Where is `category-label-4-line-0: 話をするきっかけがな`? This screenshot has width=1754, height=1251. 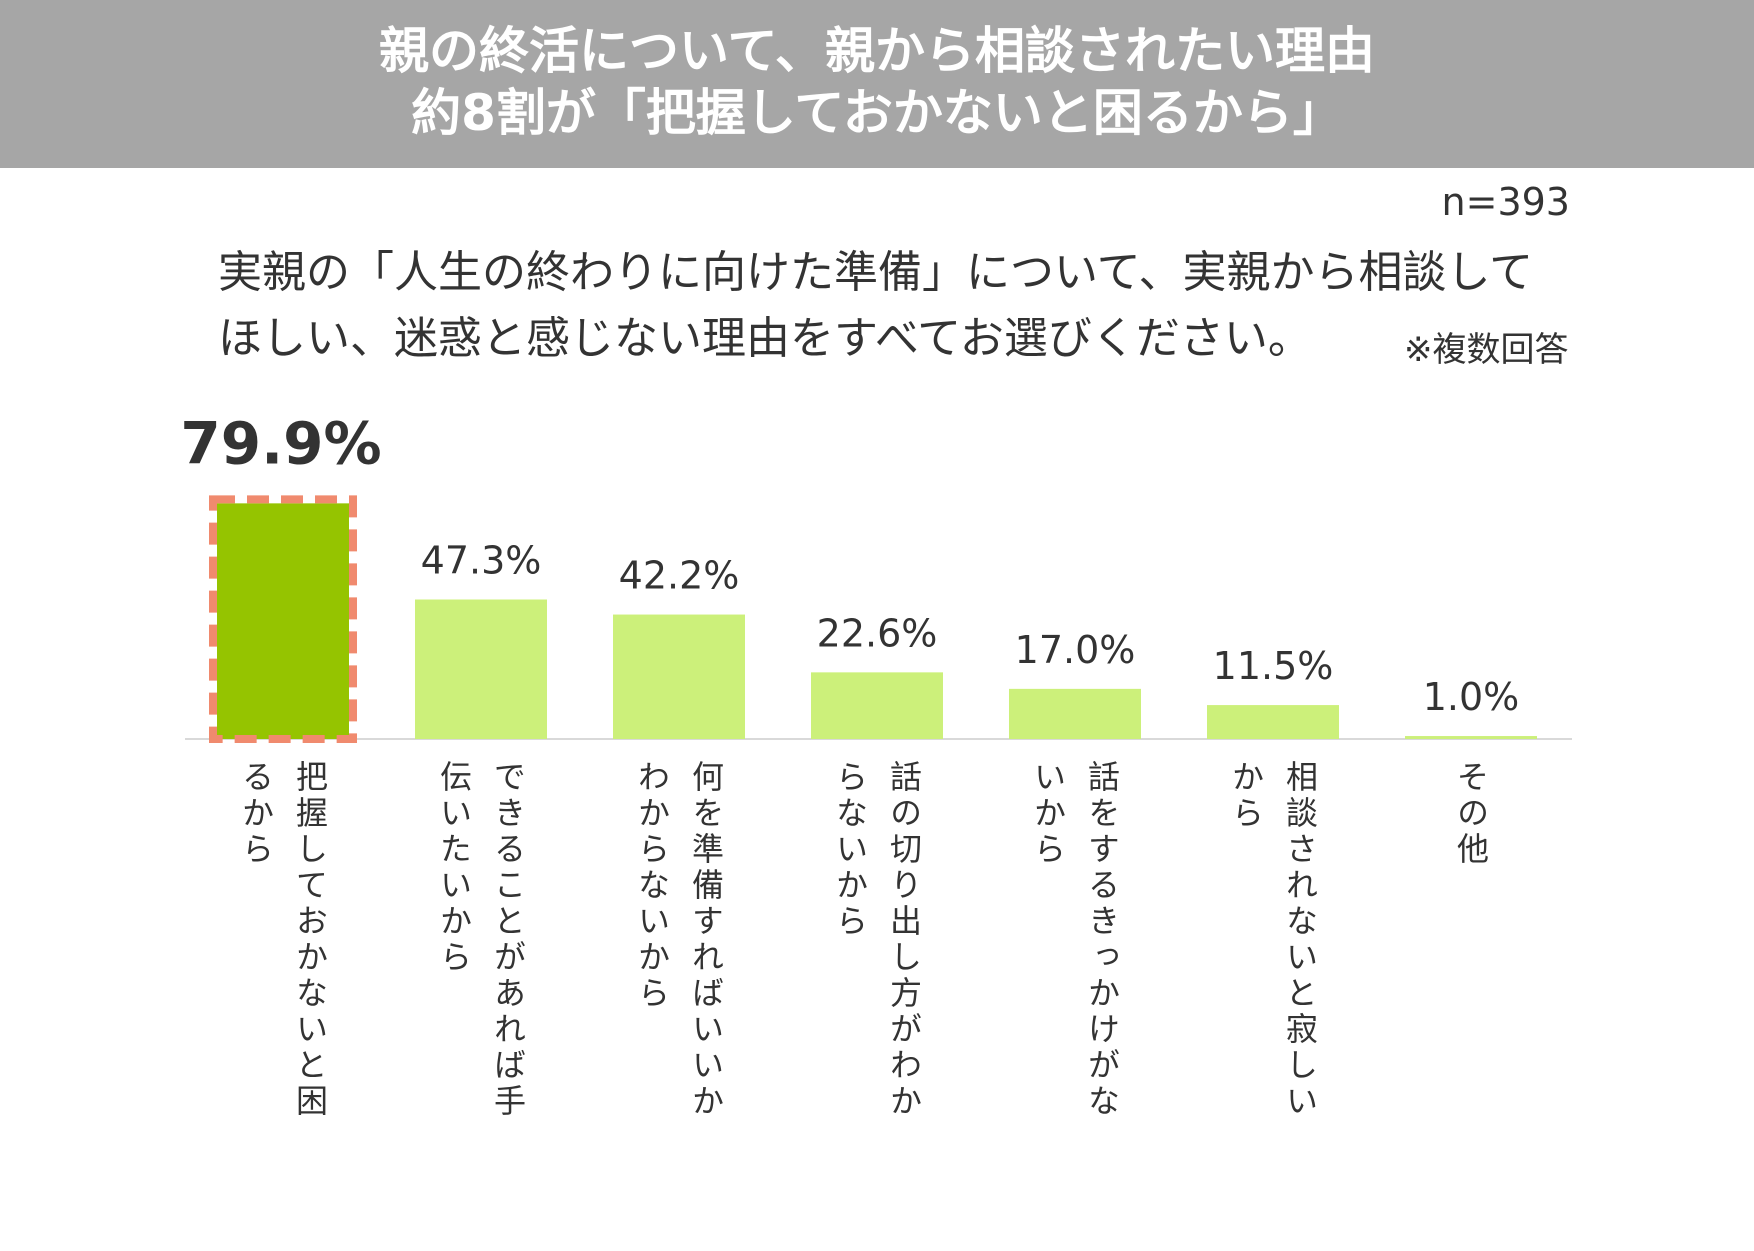
category-label-4-line-0: 話をするきっかけがな is located at coordinates (1102, 940).